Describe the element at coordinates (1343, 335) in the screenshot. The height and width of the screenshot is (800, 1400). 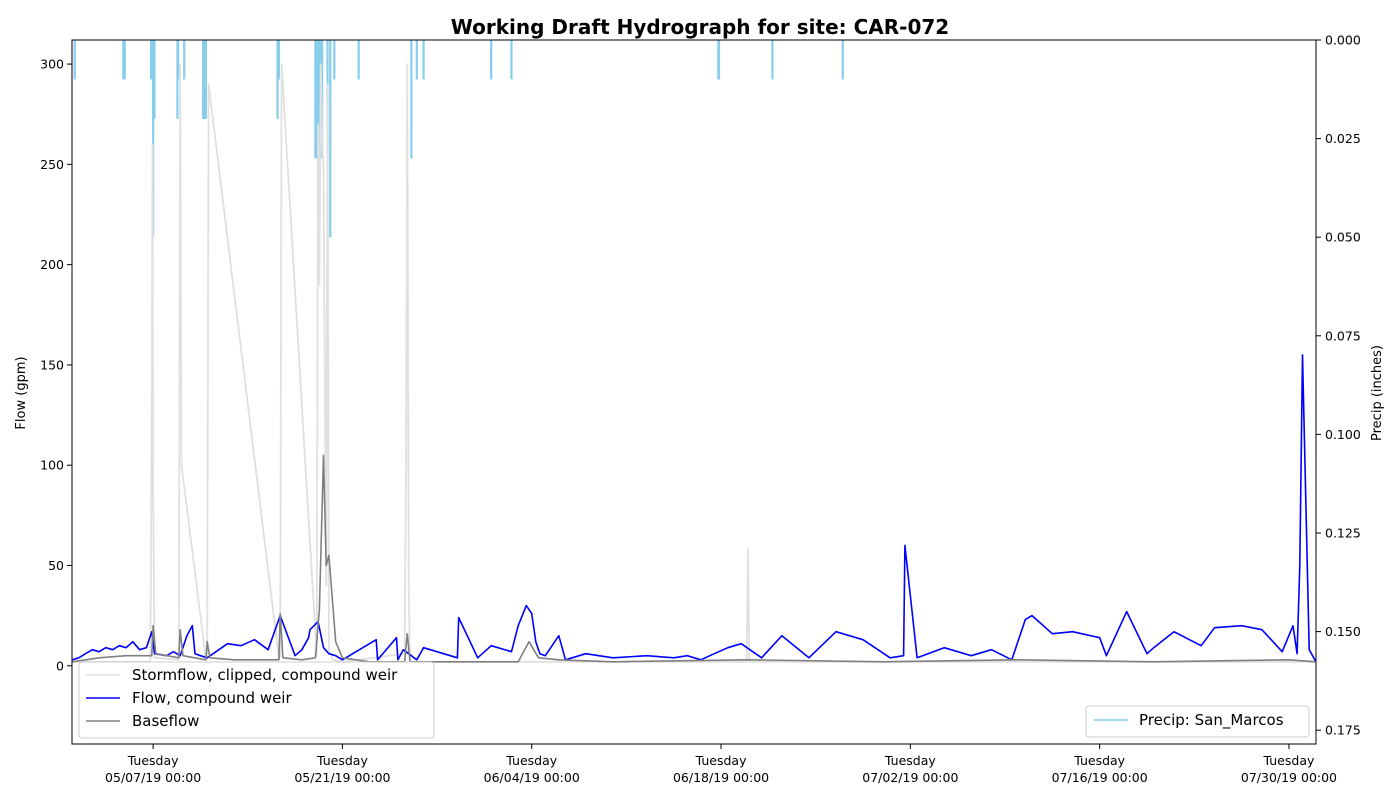
I see `y2-tick-label: 0.075` at that location.